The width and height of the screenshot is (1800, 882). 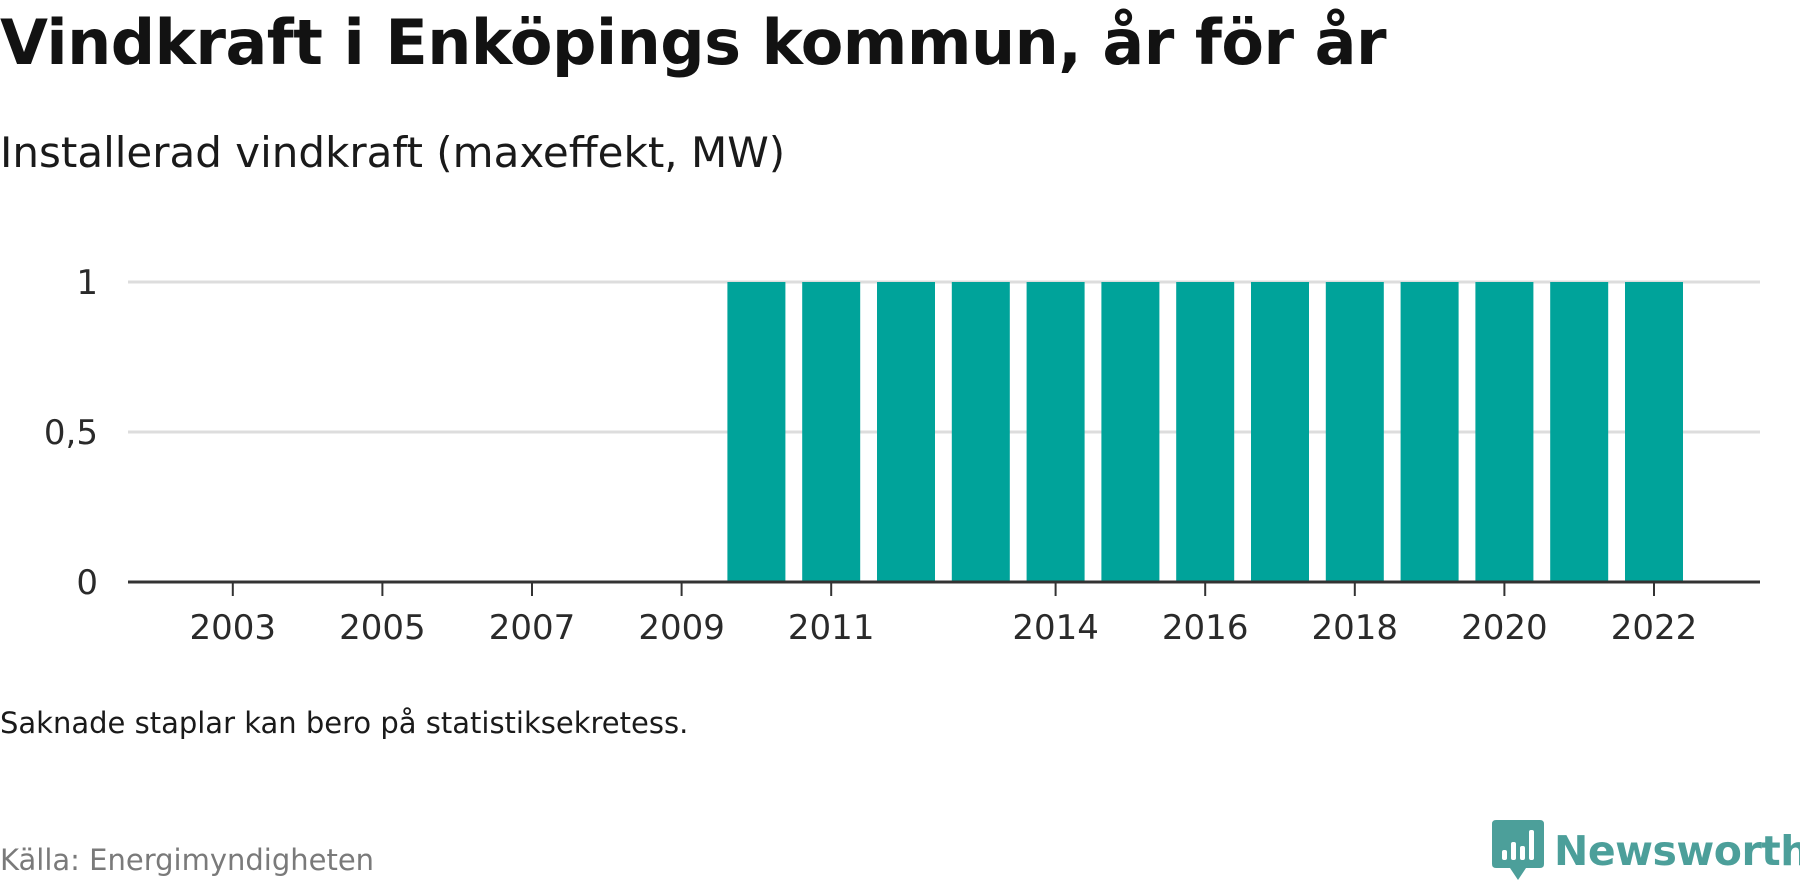 What do you see at coordinates (393, 152) in the screenshot?
I see `chart-subtitle: Installerad vindkraft (maxeffekt, MW)` at bounding box center [393, 152].